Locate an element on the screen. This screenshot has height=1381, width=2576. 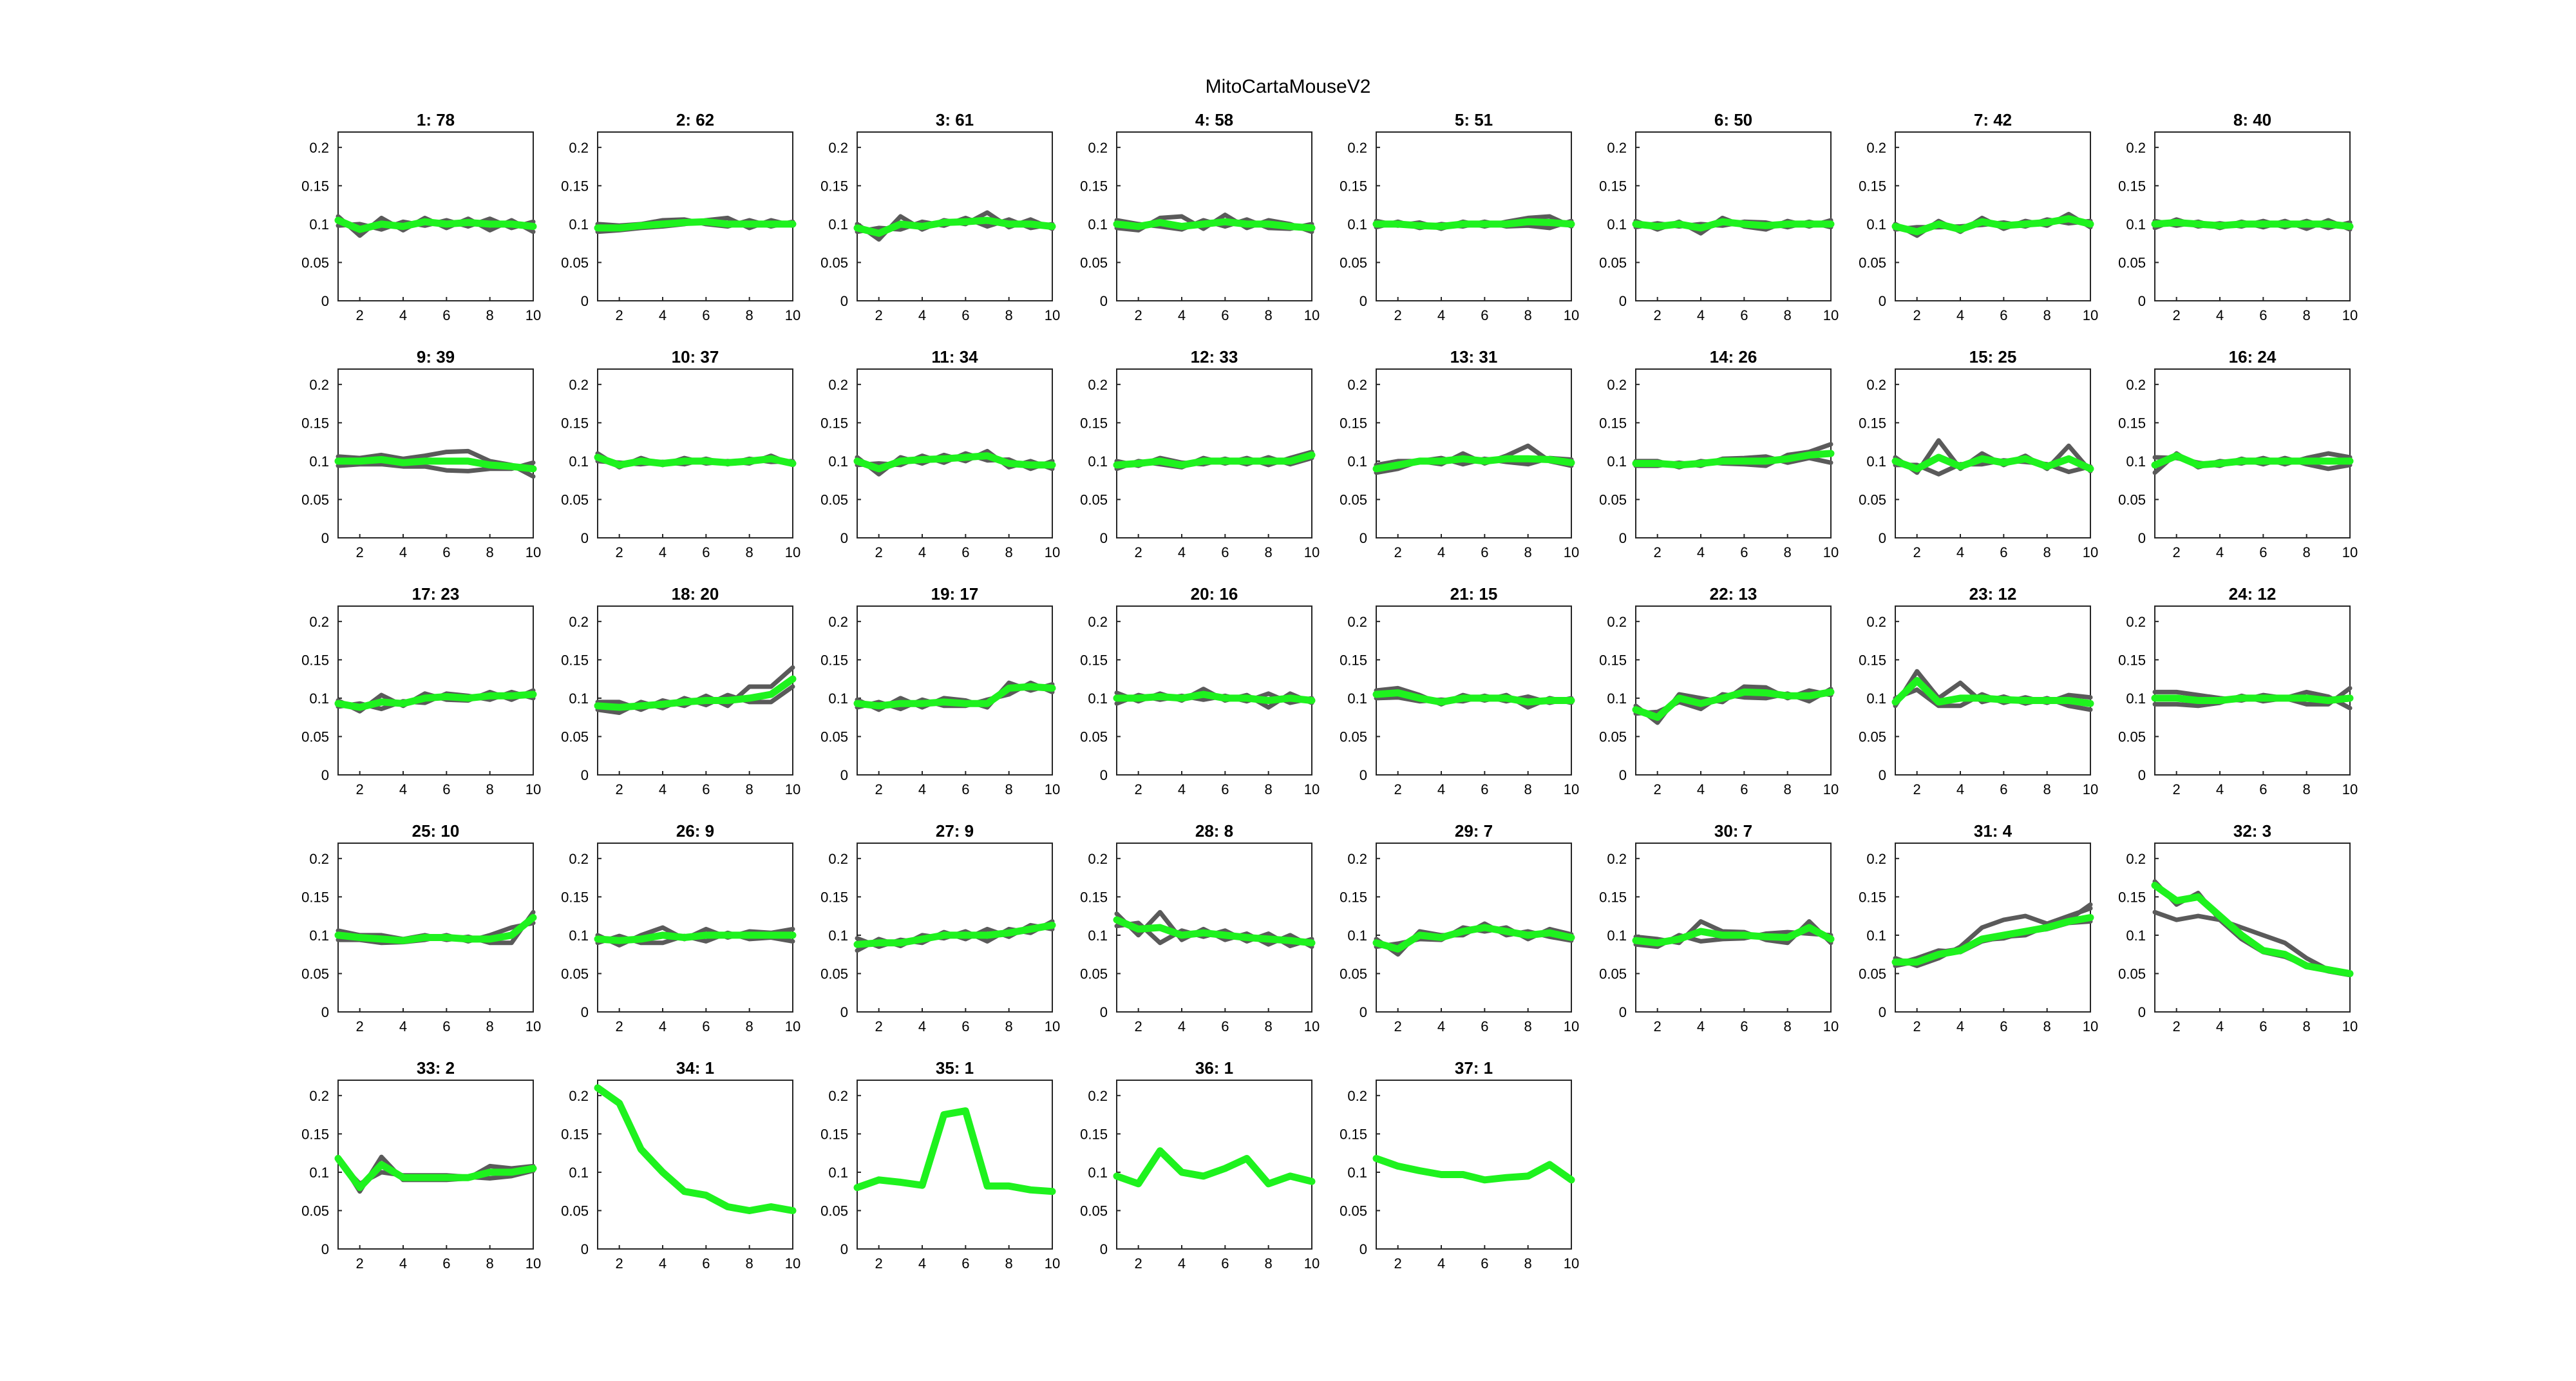
panel-1-ytick-label: 0.05 is located at coordinates (315, 262).